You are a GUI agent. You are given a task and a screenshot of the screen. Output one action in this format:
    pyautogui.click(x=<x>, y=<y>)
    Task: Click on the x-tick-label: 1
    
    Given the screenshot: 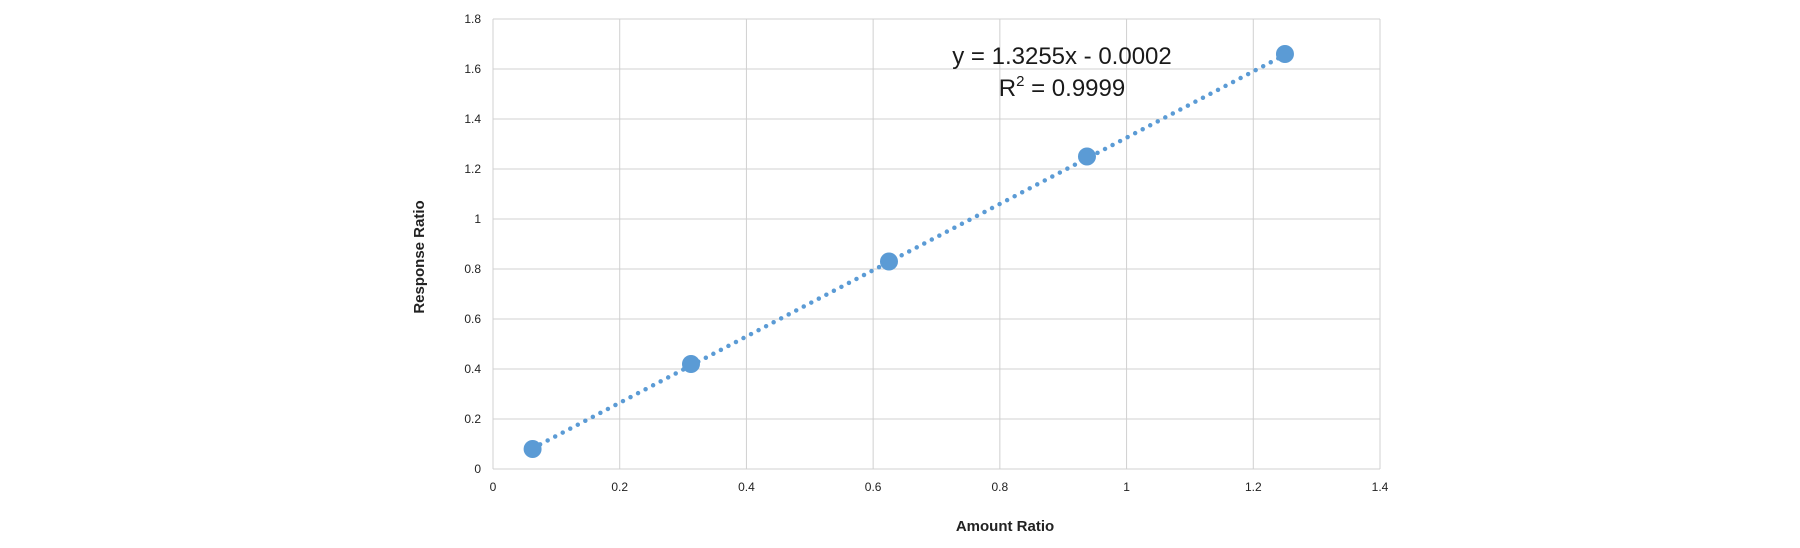 What is the action you would take?
    pyautogui.click(x=1126, y=487)
    